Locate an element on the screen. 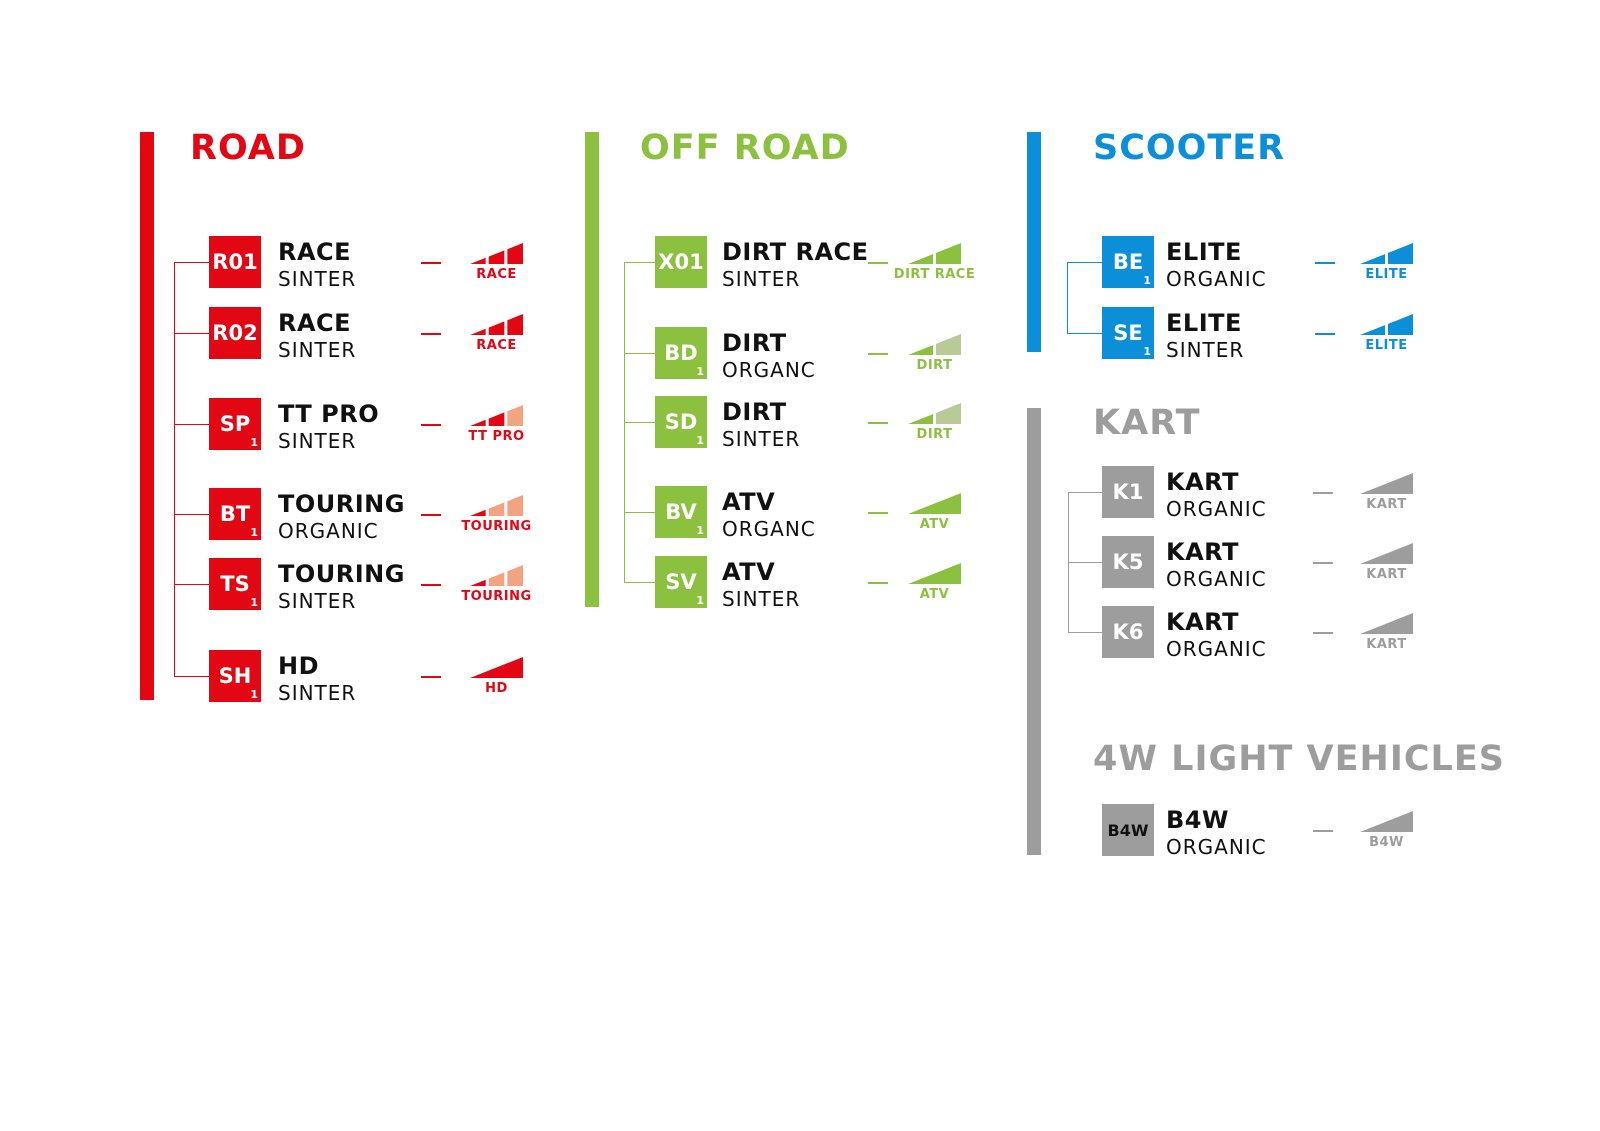  section-bar-offroad is located at coordinates (592, 369).